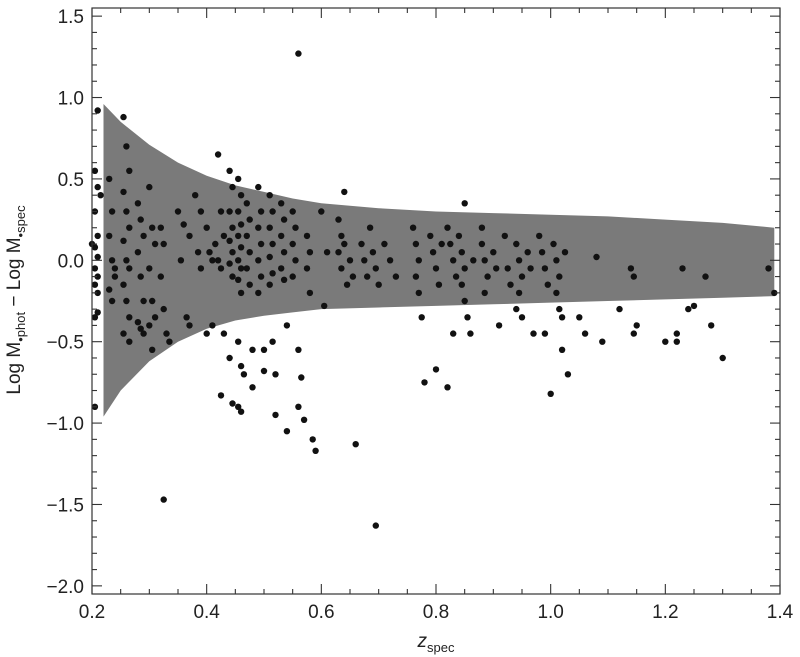 The height and width of the screenshot is (657, 800). I want to click on x-tick-label: 0.4, so click(206, 612).